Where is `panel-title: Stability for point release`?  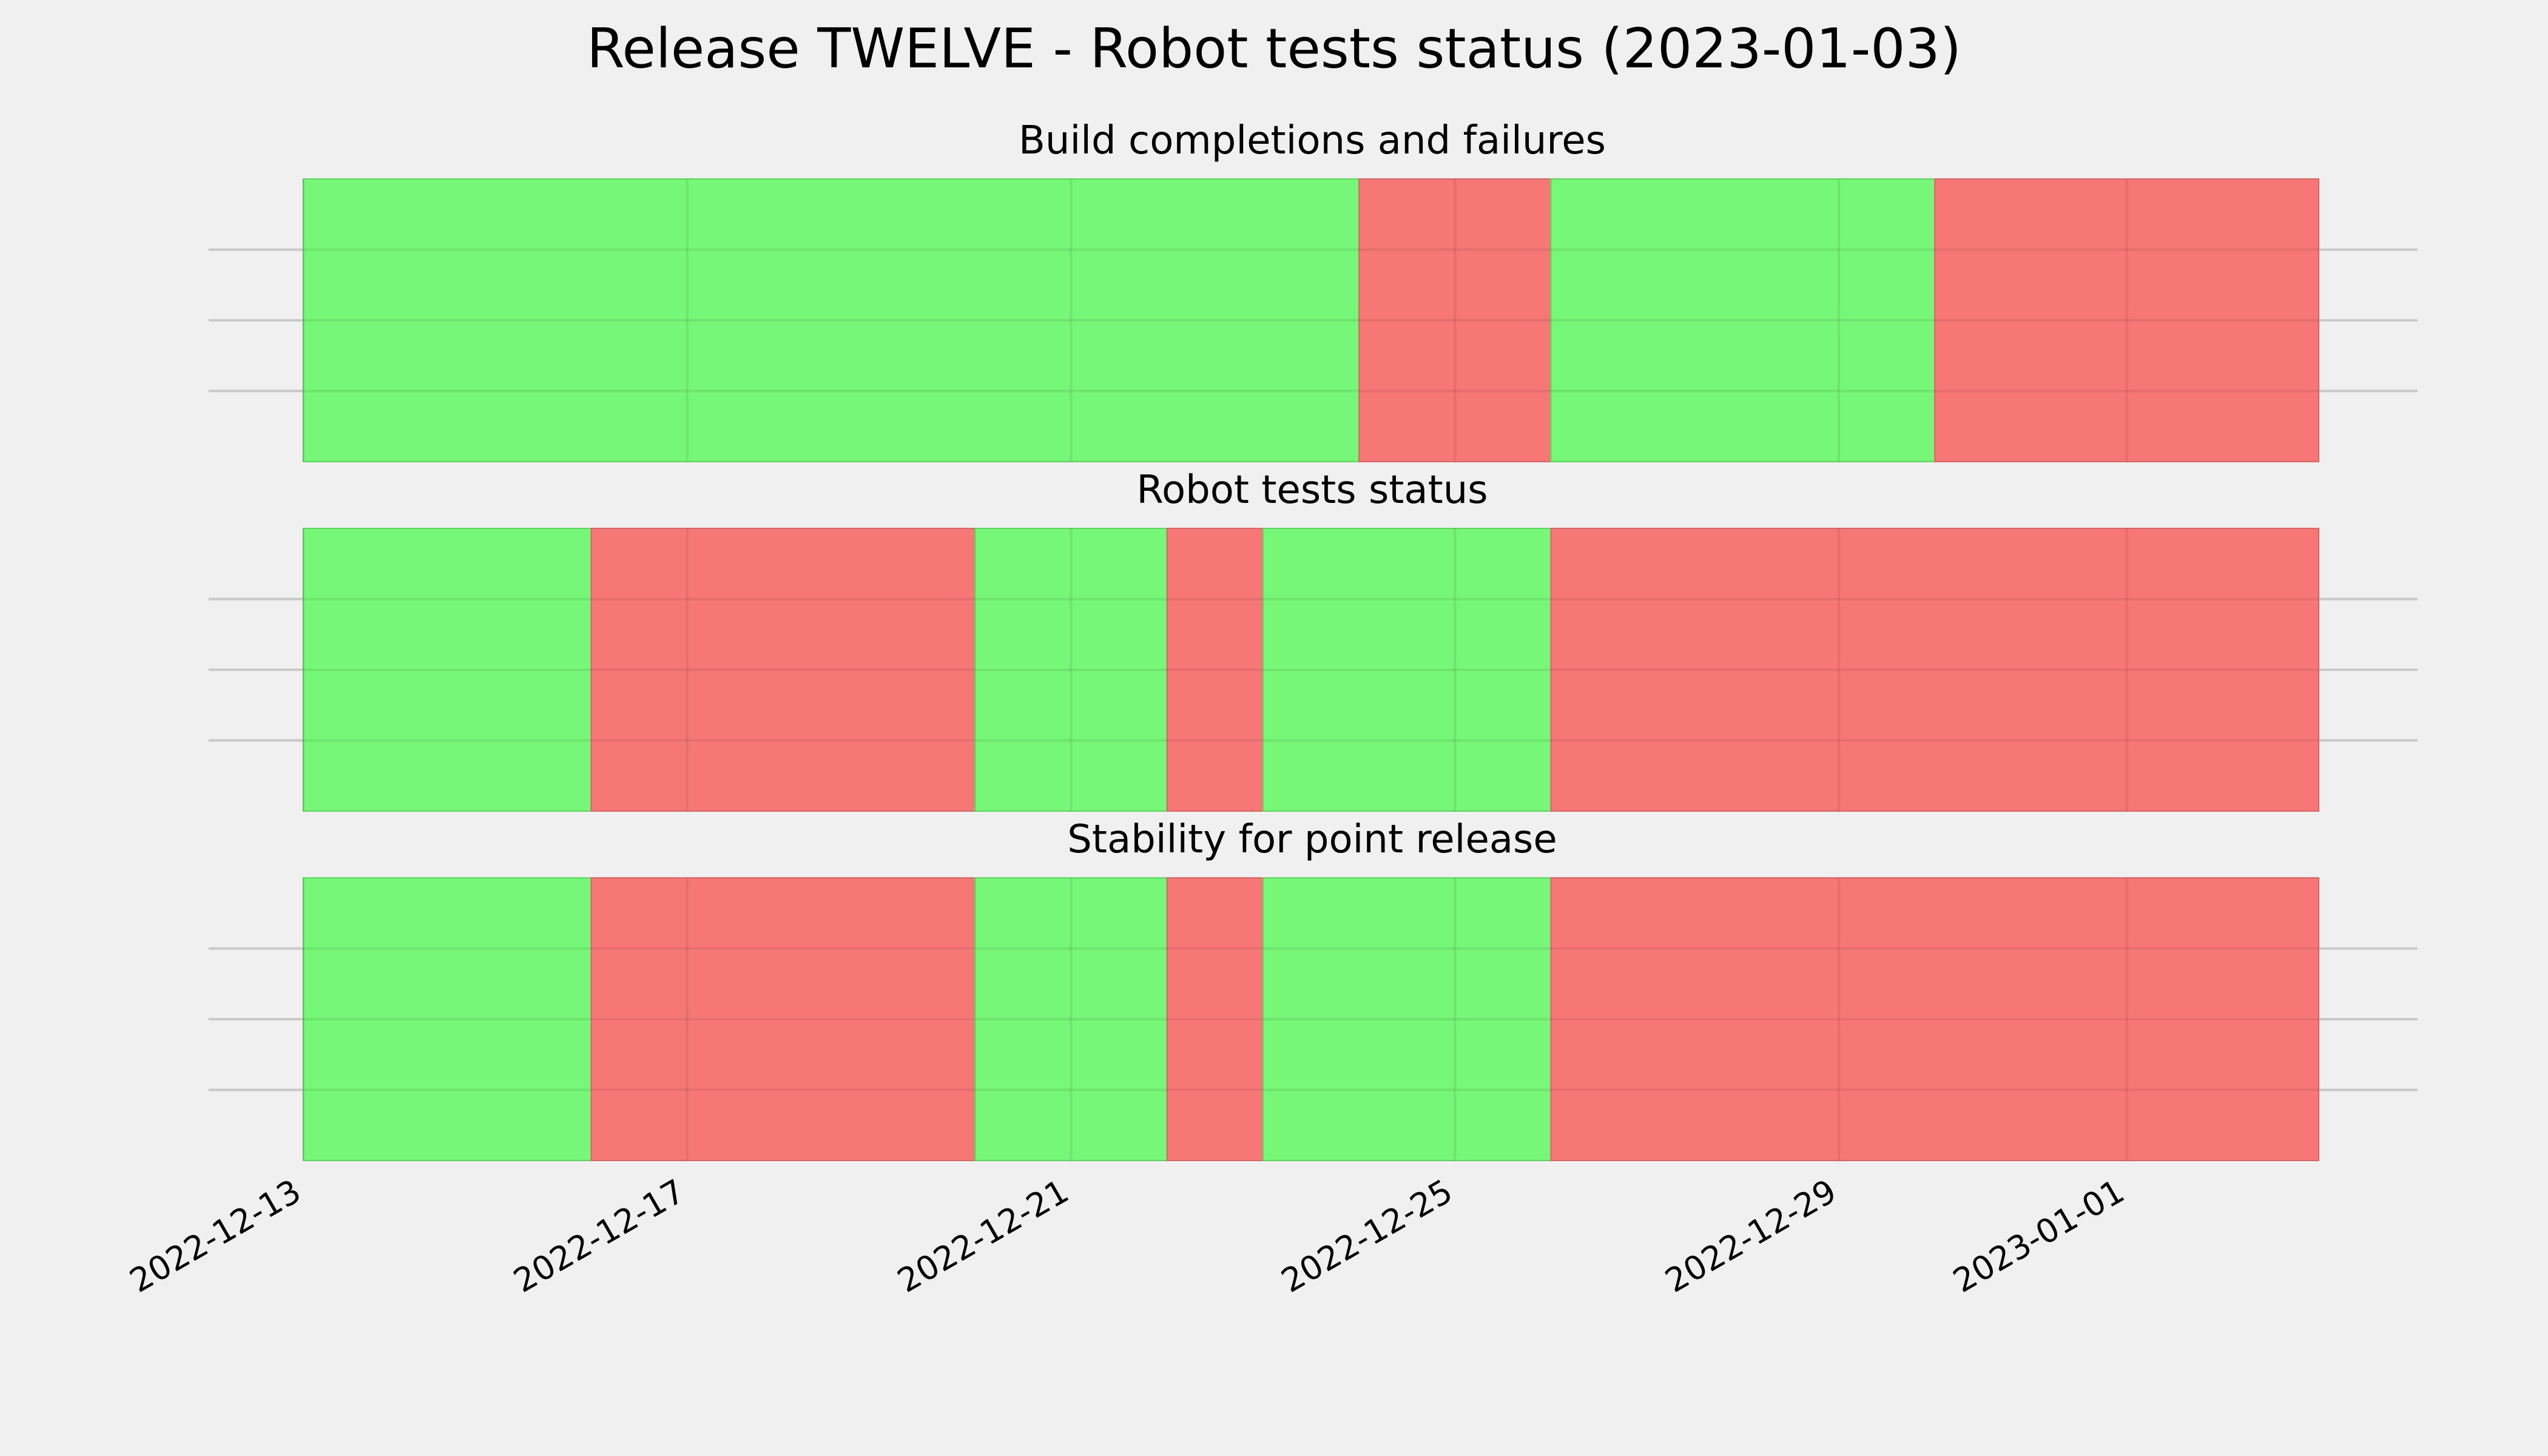 panel-title: Stability for point release is located at coordinates (1312, 839).